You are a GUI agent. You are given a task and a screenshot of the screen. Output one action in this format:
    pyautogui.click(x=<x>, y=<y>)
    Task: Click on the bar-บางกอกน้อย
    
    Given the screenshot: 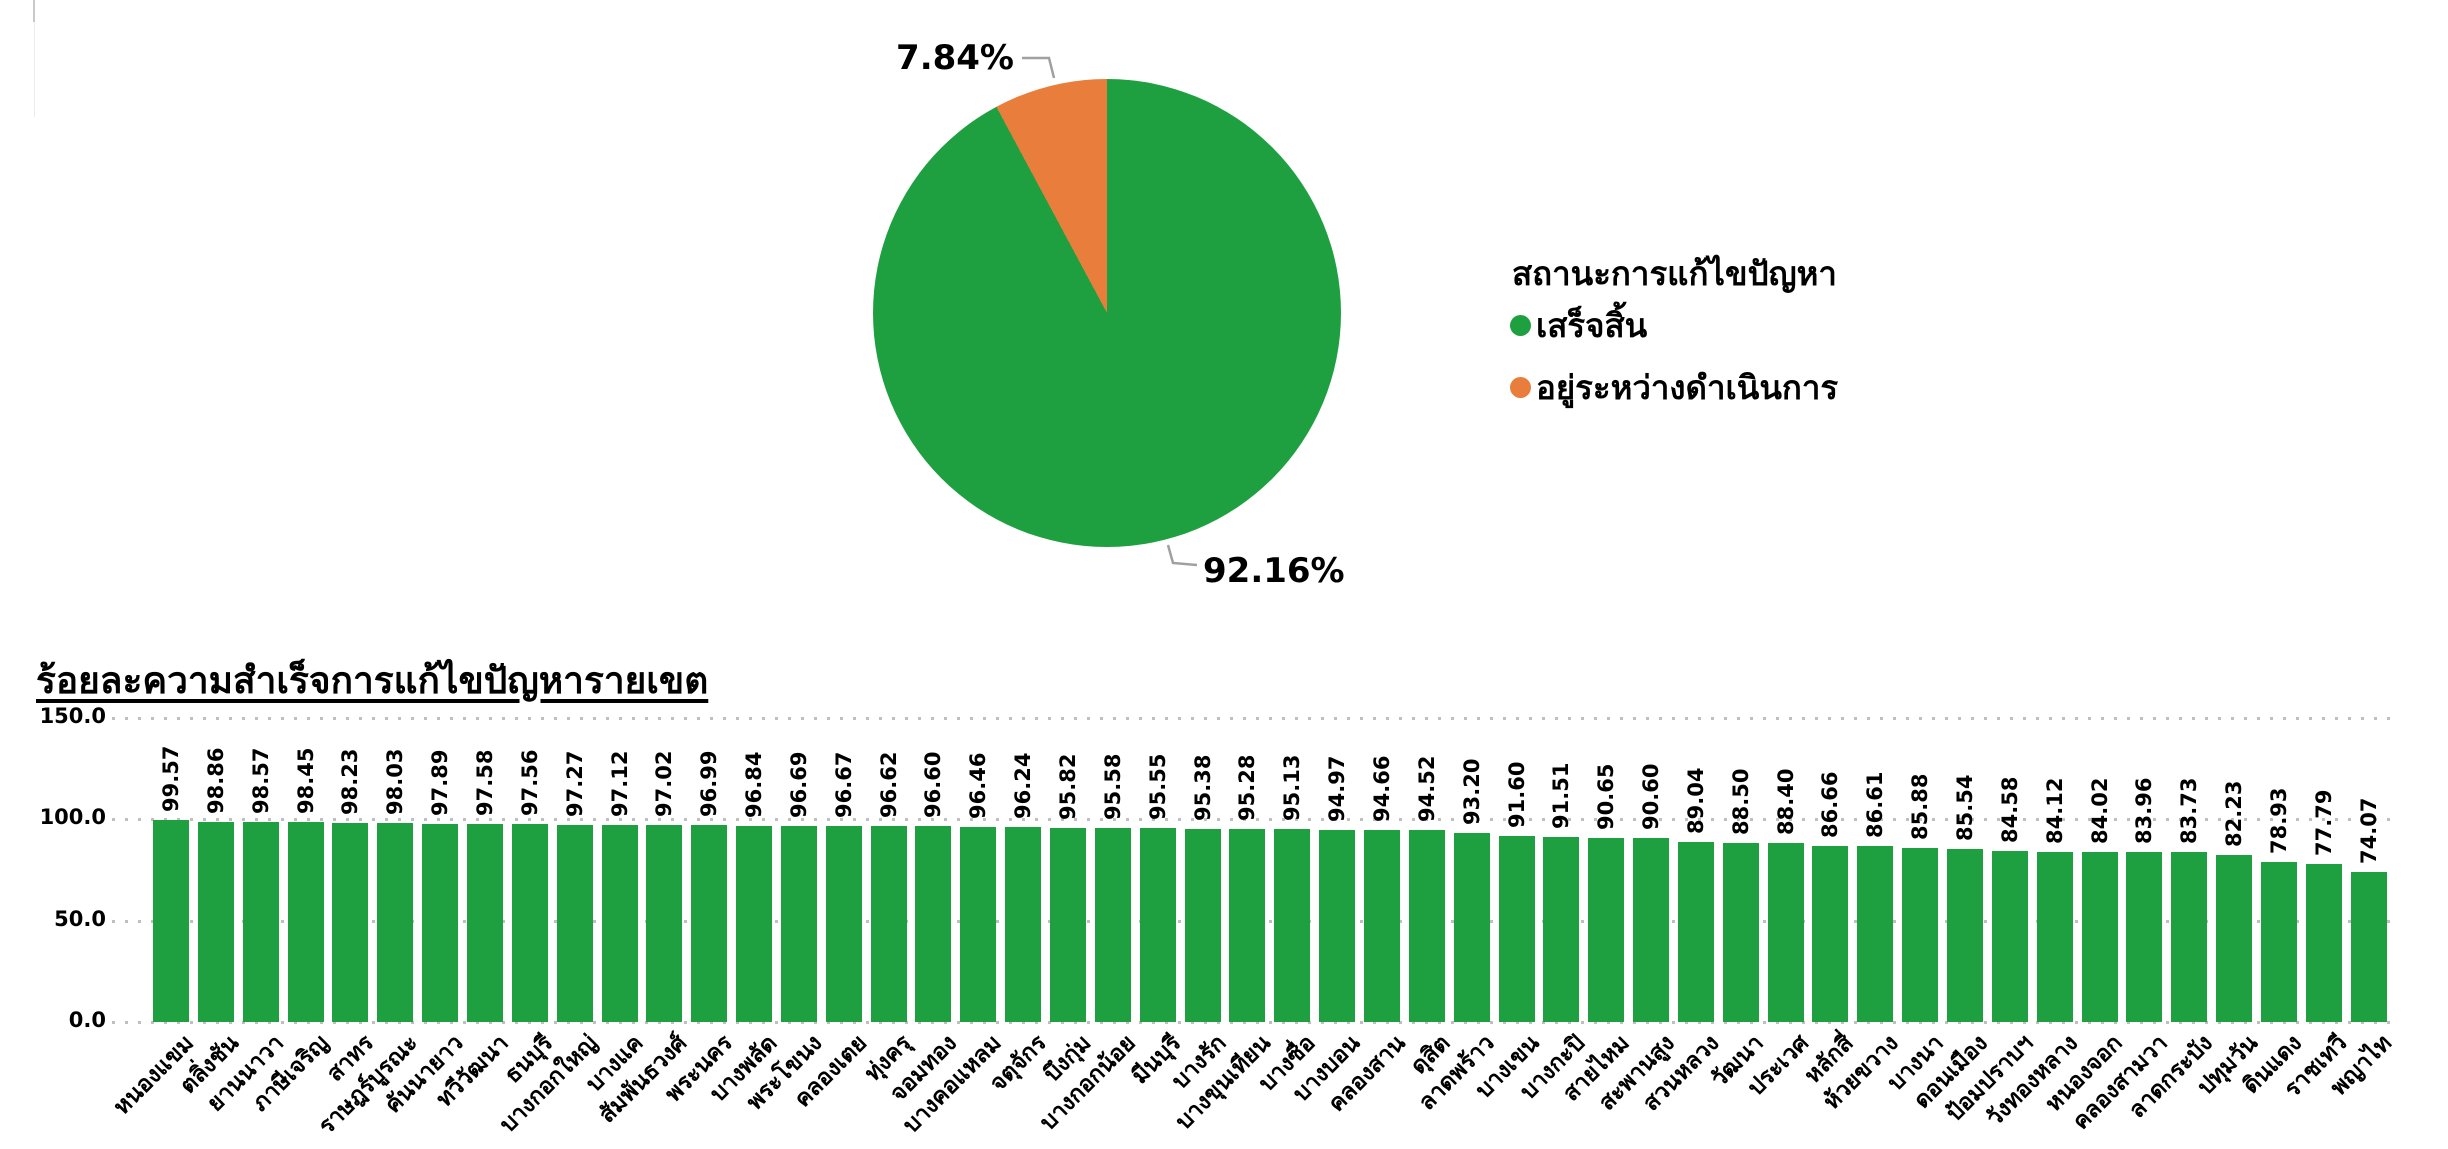 What is the action you would take?
    pyautogui.click(x=1112, y=925)
    